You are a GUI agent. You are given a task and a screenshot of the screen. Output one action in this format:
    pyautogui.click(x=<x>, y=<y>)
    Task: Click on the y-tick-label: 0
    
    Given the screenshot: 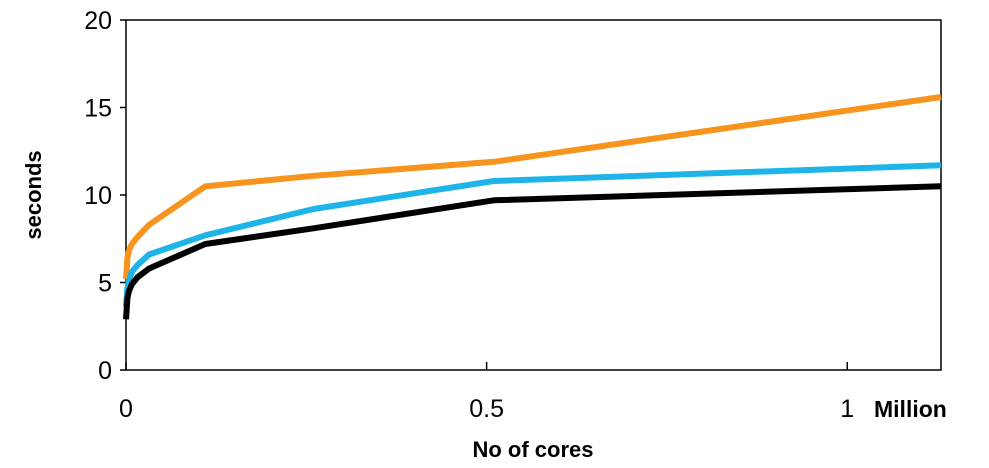 What is the action you would take?
    pyautogui.click(x=105, y=371)
    